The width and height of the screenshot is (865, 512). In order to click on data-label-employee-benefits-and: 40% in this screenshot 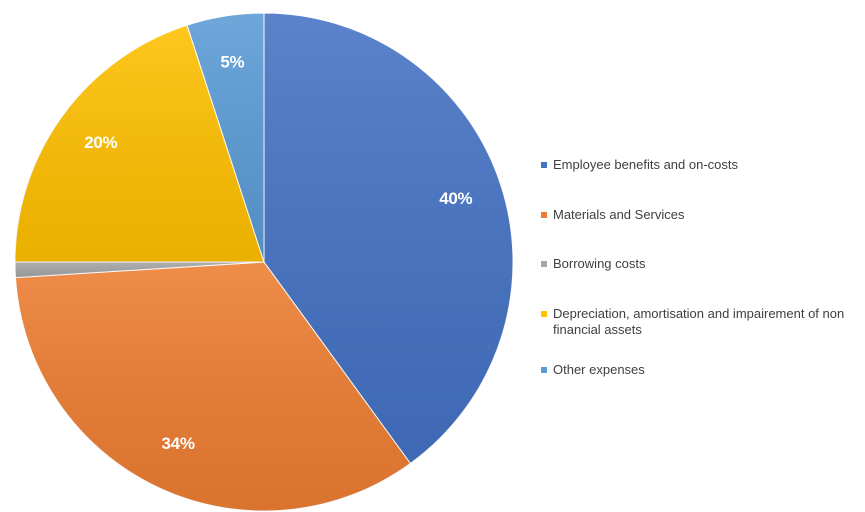, I will do `click(455, 198)`.